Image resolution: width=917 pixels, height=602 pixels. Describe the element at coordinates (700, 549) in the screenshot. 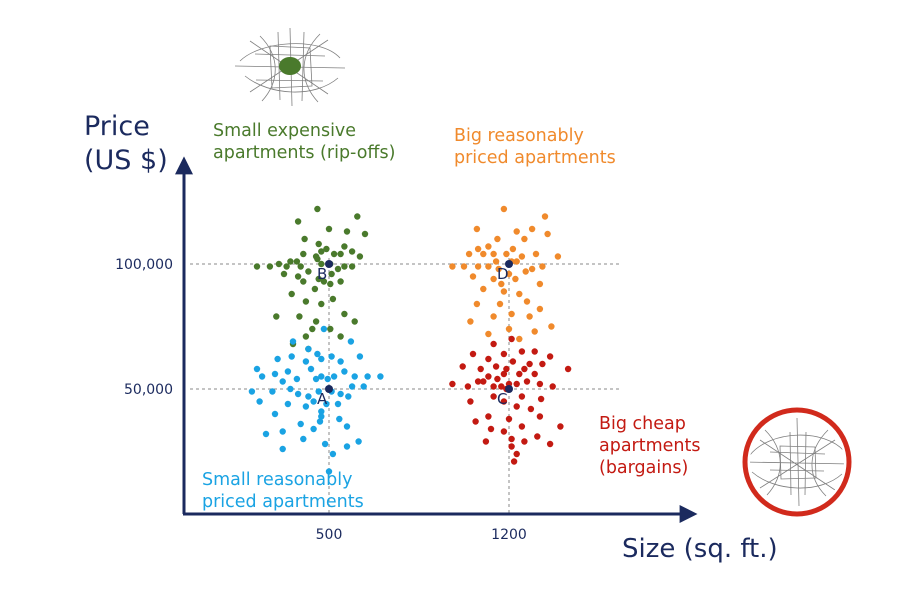

I see `x-axis-label: Size (sq. ft.)` at that location.